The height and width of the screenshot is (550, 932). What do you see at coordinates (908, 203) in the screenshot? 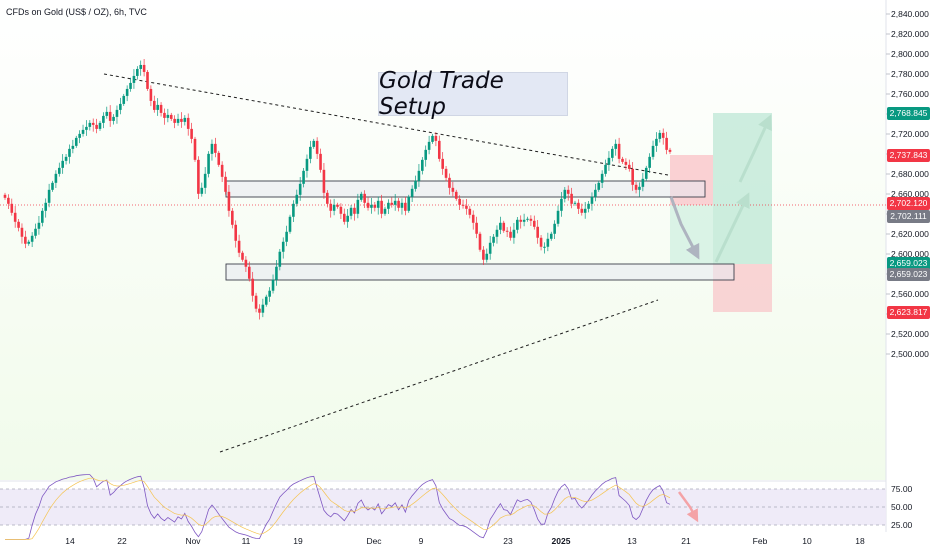
I see `price-level-badge: 2,702.120` at bounding box center [908, 203].